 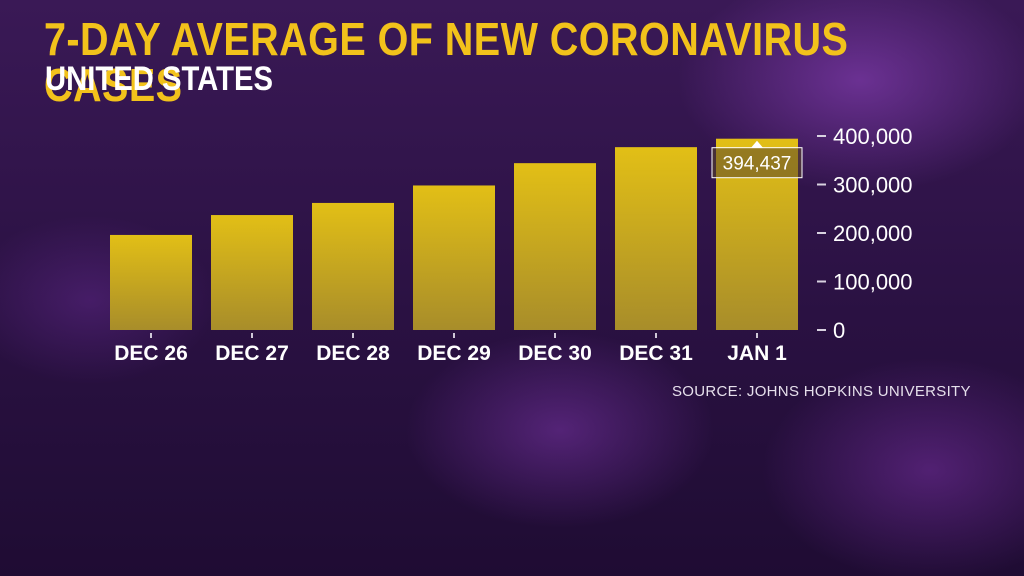 I want to click on y-tick-label: 400,000, so click(x=873, y=136).